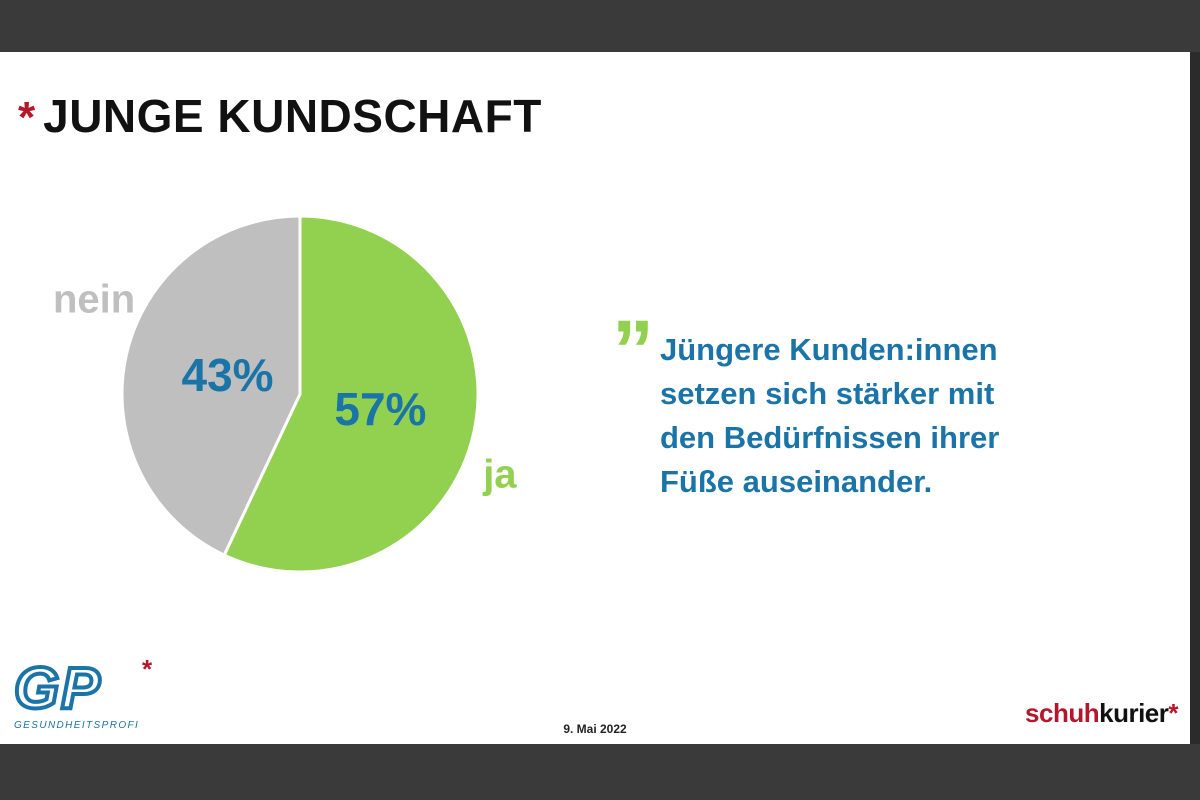 The height and width of the screenshot is (800, 1200). I want to click on pie-category-label-ja: ja, so click(499, 475).